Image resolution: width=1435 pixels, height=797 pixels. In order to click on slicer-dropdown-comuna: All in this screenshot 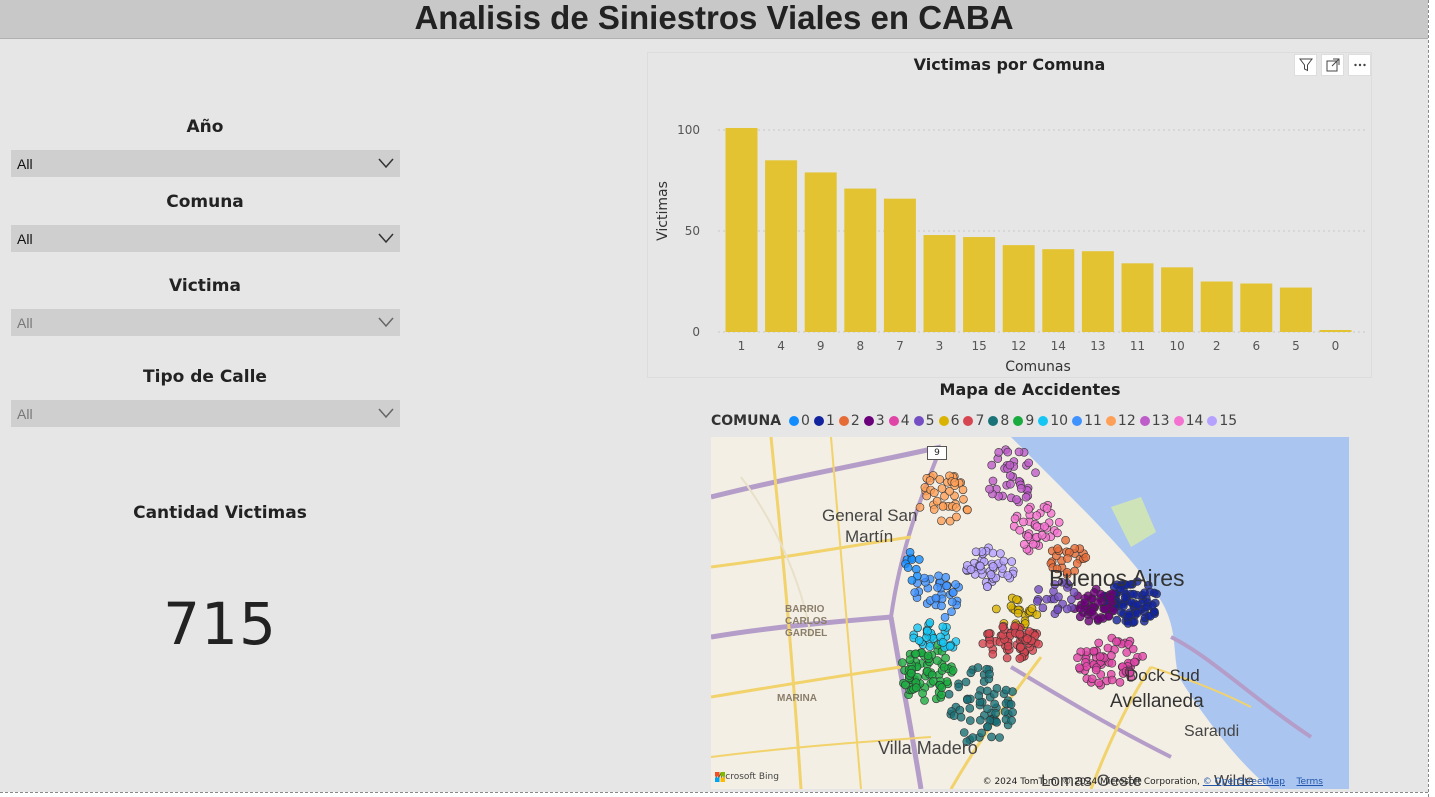, I will do `click(205, 238)`.